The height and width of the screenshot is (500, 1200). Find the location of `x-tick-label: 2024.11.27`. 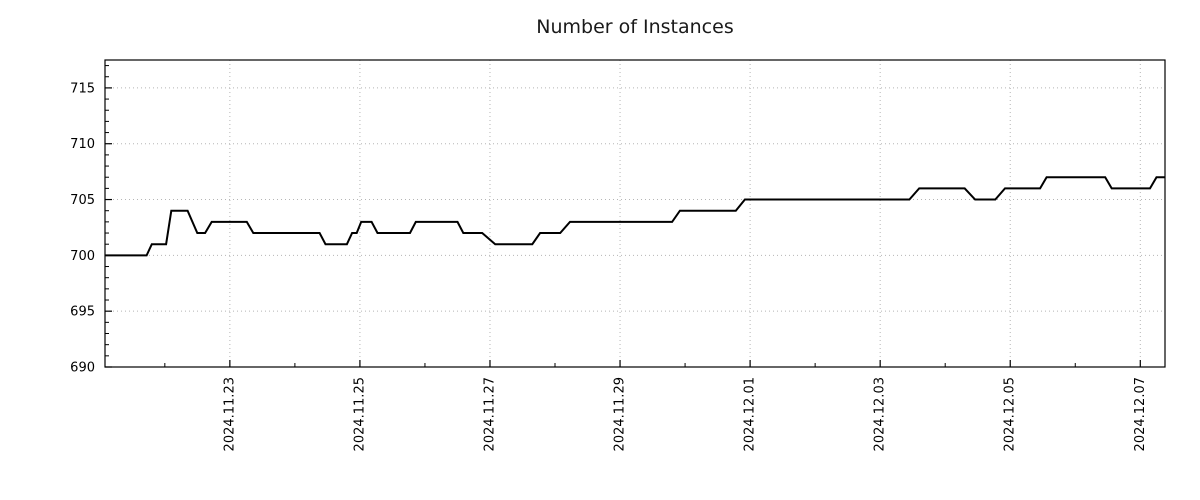

x-tick-label: 2024.11.27 is located at coordinates (489, 414).